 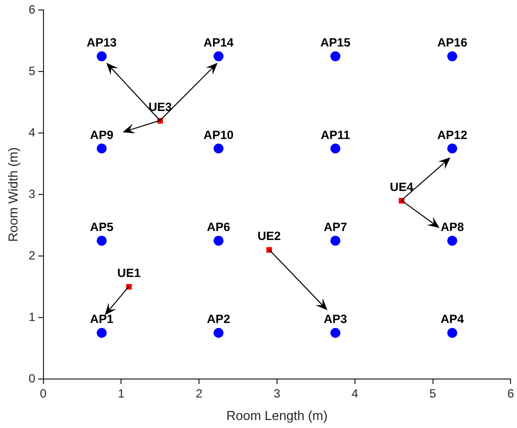 What do you see at coordinates (277, 393) in the screenshot?
I see `x-tick-label: 3` at bounding box center [277, 393].